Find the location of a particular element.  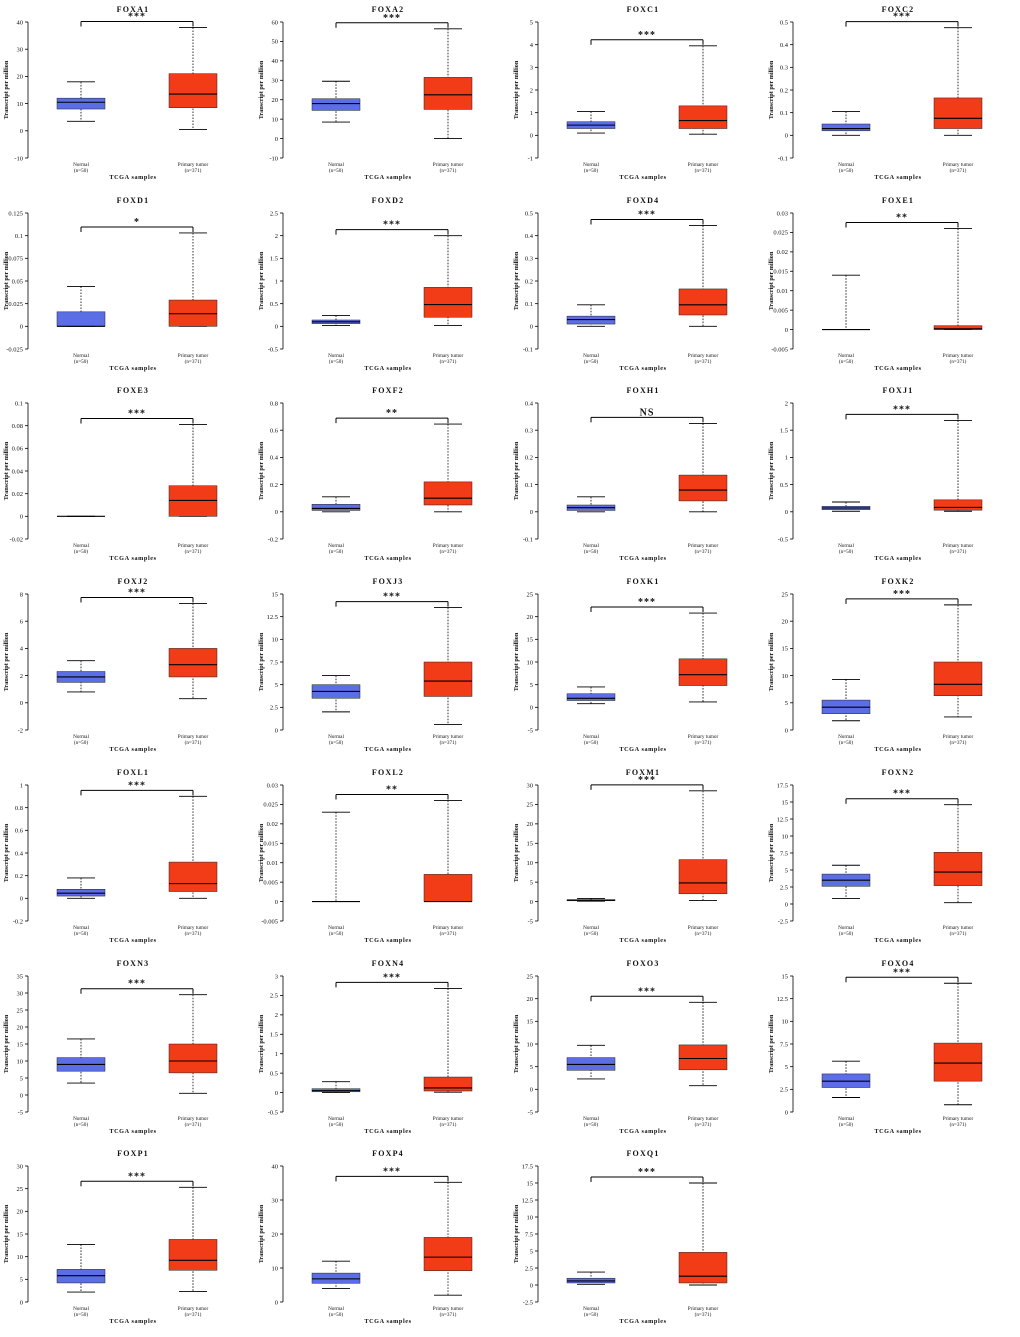

y-tick-label: 0.2 is located at coordinates (784, 90).